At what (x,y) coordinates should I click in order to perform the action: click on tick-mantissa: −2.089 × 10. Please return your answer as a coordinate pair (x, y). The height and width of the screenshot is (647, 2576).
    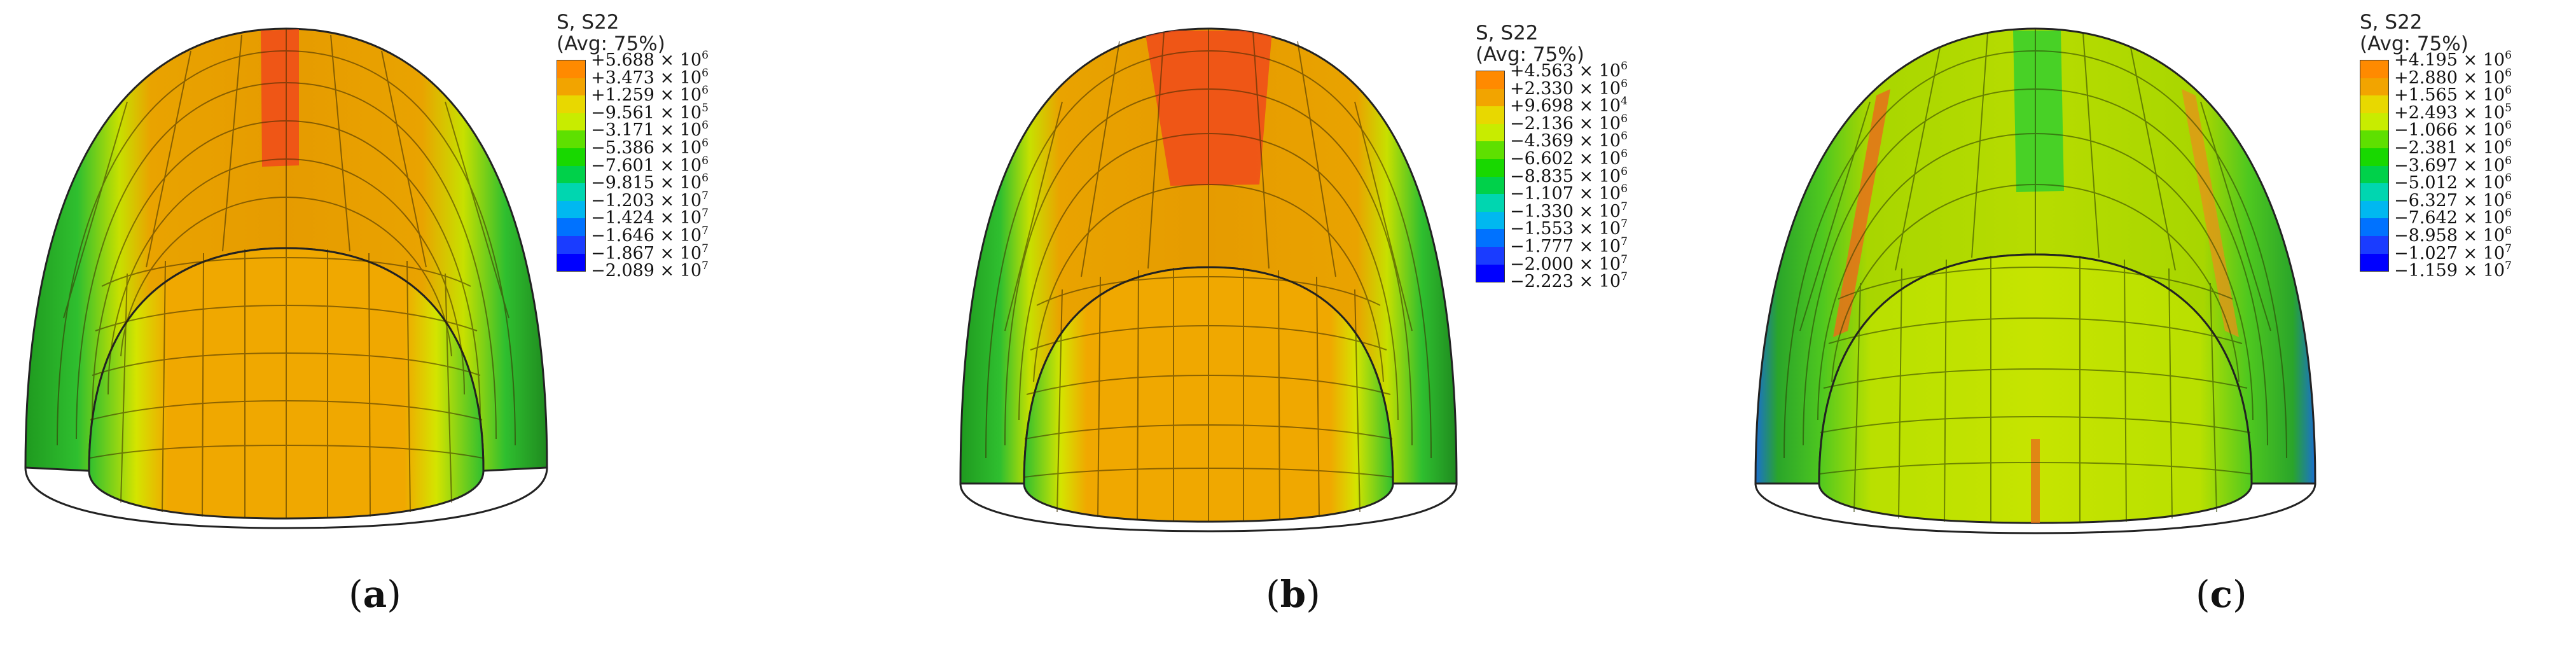
    Looking at the image, I should click on (646, 271).